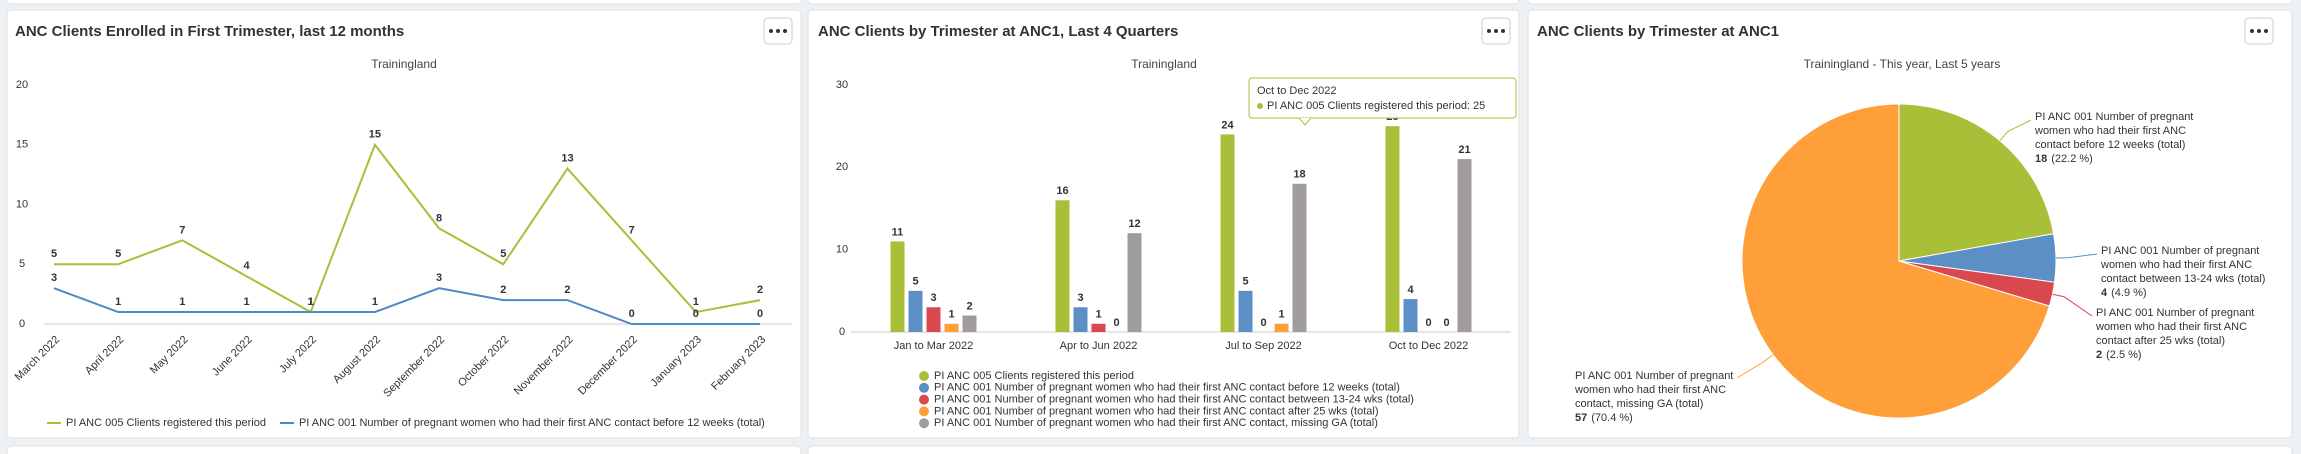 This screenshot has height=454, width=2301. What do you see at coordinates (22, 264) in the screenshot?
I see `y-tick-label: 5` at bounding box center [22, 264].